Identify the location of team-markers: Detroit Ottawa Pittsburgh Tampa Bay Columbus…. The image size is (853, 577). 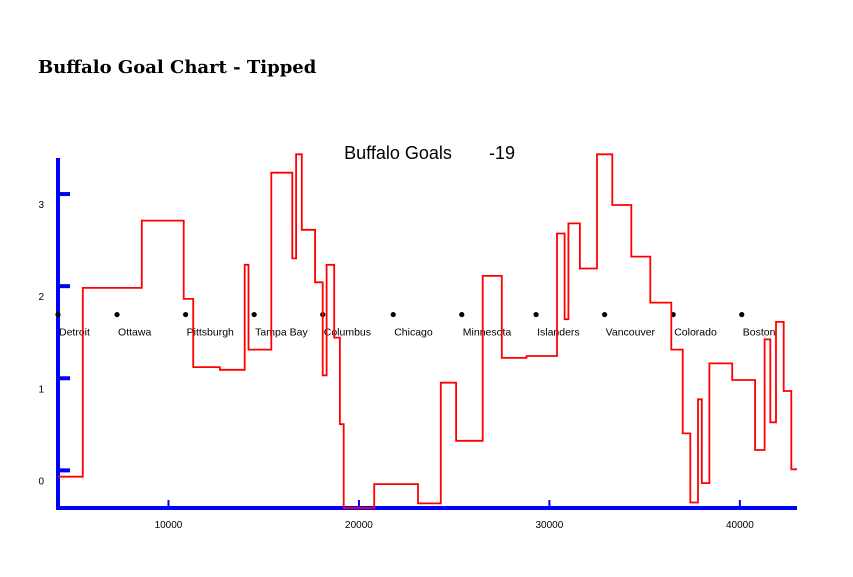
(415, 325).